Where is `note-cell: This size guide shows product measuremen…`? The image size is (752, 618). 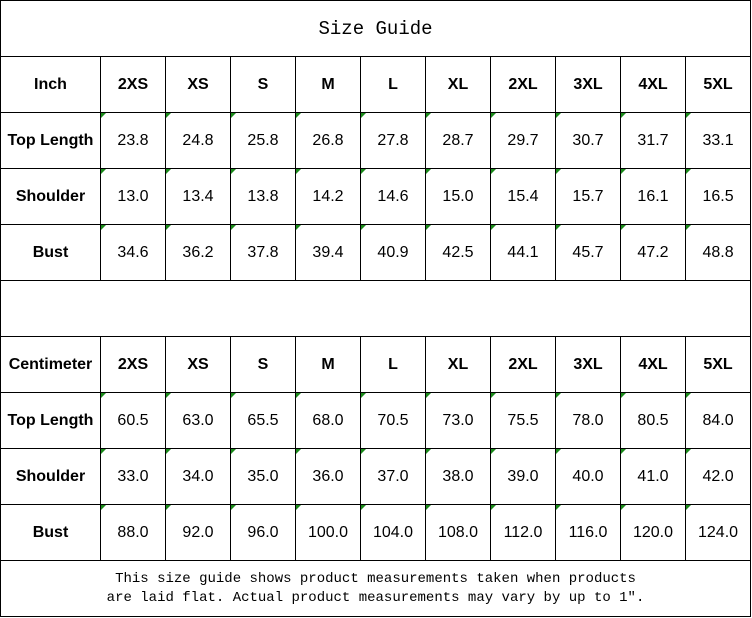
note-cell: This size guide shows product measuremen… is located at coordinates (376, 588).